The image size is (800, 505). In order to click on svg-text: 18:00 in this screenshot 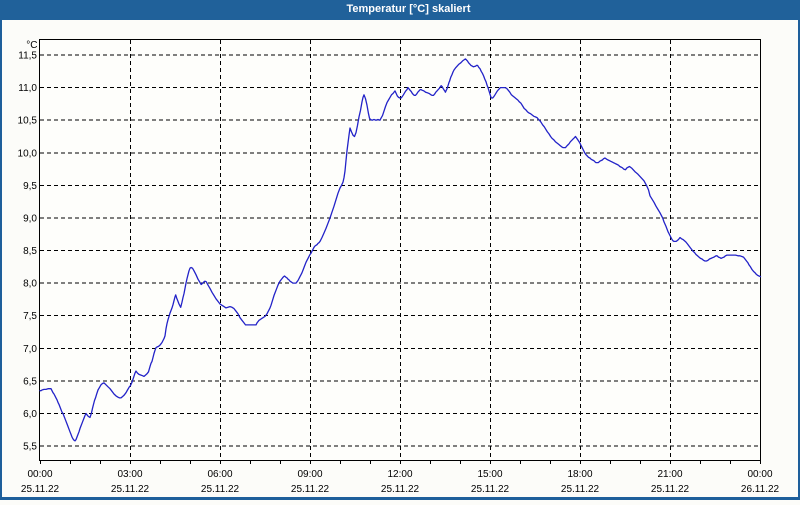, I will do `click(579, 474)`.